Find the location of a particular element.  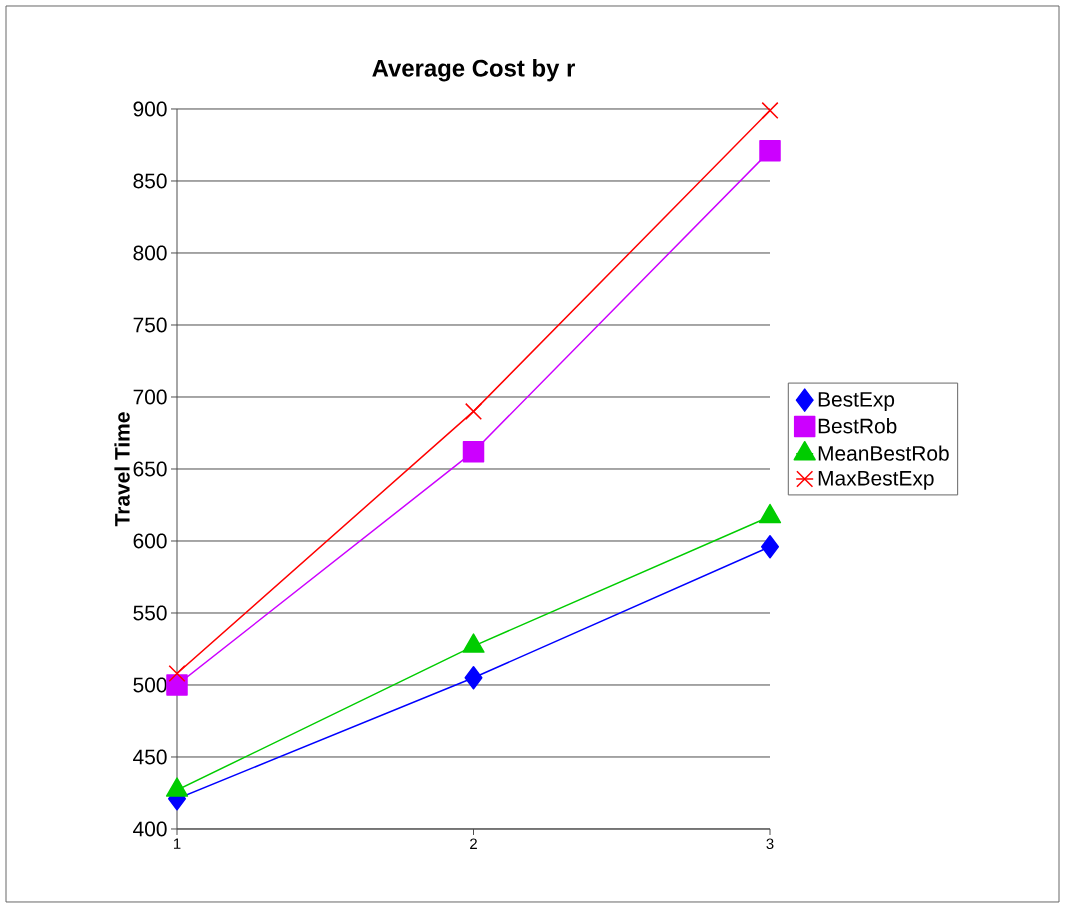

legend-label: BestExp is located at coordinates (856, 401).